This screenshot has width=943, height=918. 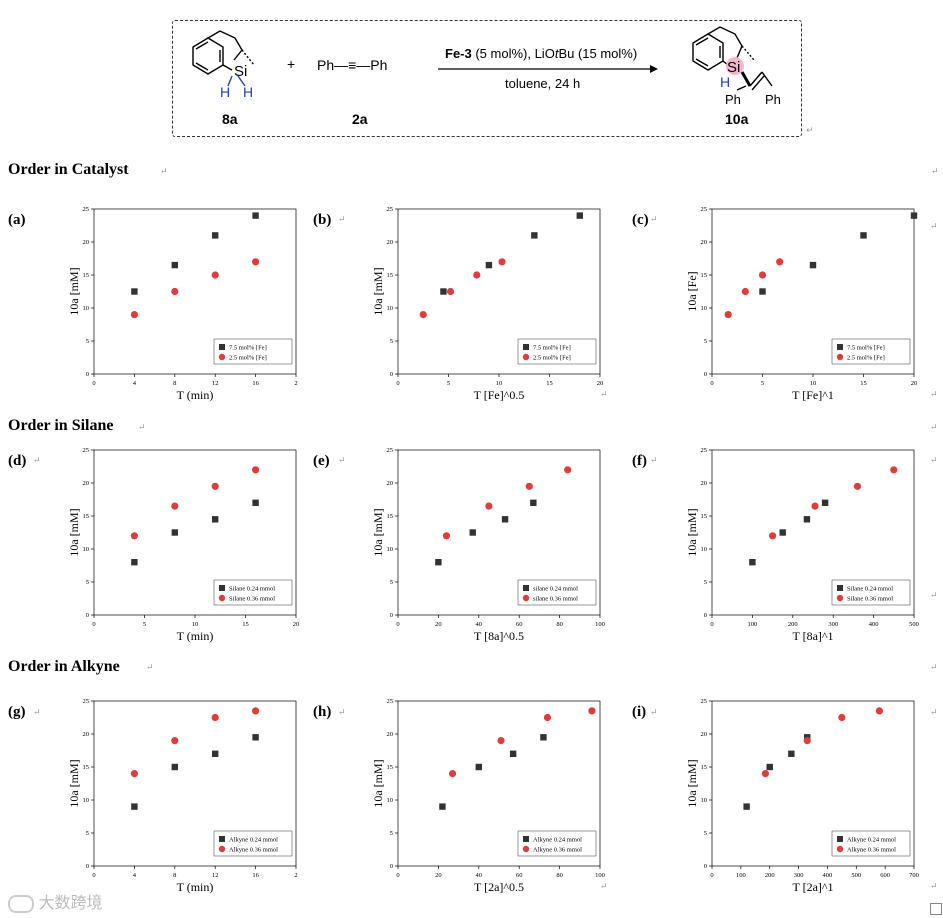 I want to click on panel-label-f: (f), so click(x=639, y=461).